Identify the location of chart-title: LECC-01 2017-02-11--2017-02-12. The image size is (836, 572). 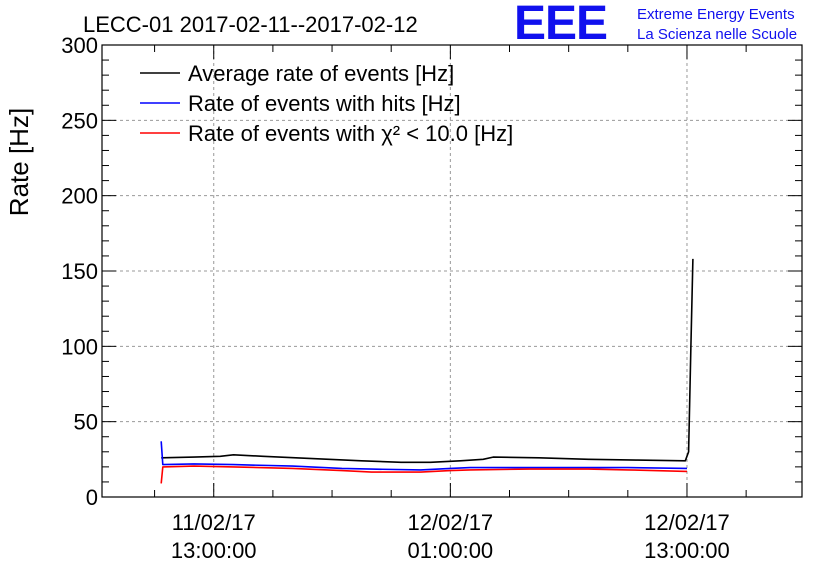
(250, 24).